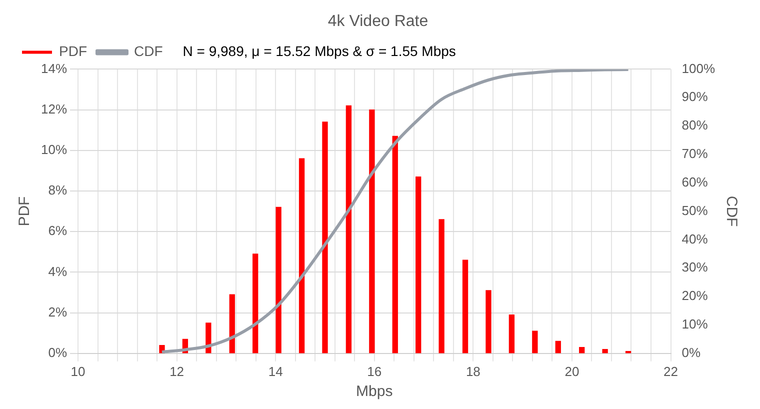 The height and width of the screenshot is (409, 760). I want to click on y2-tick-label: 100%, so click(699, 68).